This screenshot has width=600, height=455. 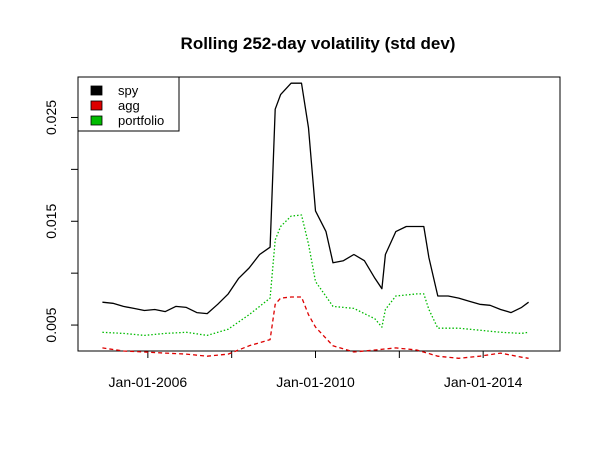 What do you see at coordinates (148, 382) in the screenshot?
I see `x-tick-label: Jan-01-2006` at bounding box center [148, 382].